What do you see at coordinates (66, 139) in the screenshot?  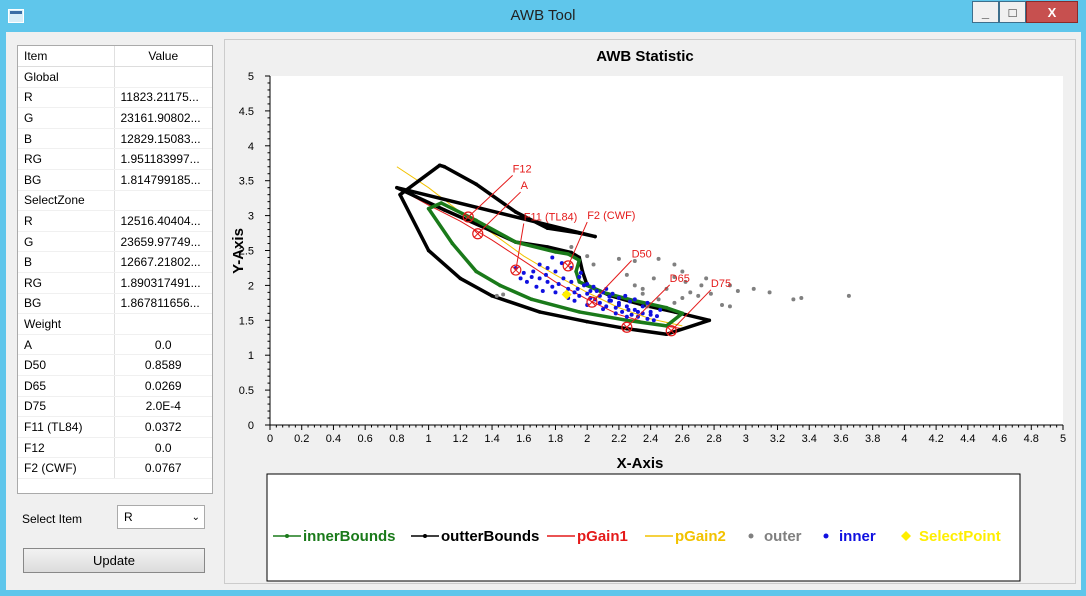 I see `row-item-cell: B` at bounding box center [66, 139].